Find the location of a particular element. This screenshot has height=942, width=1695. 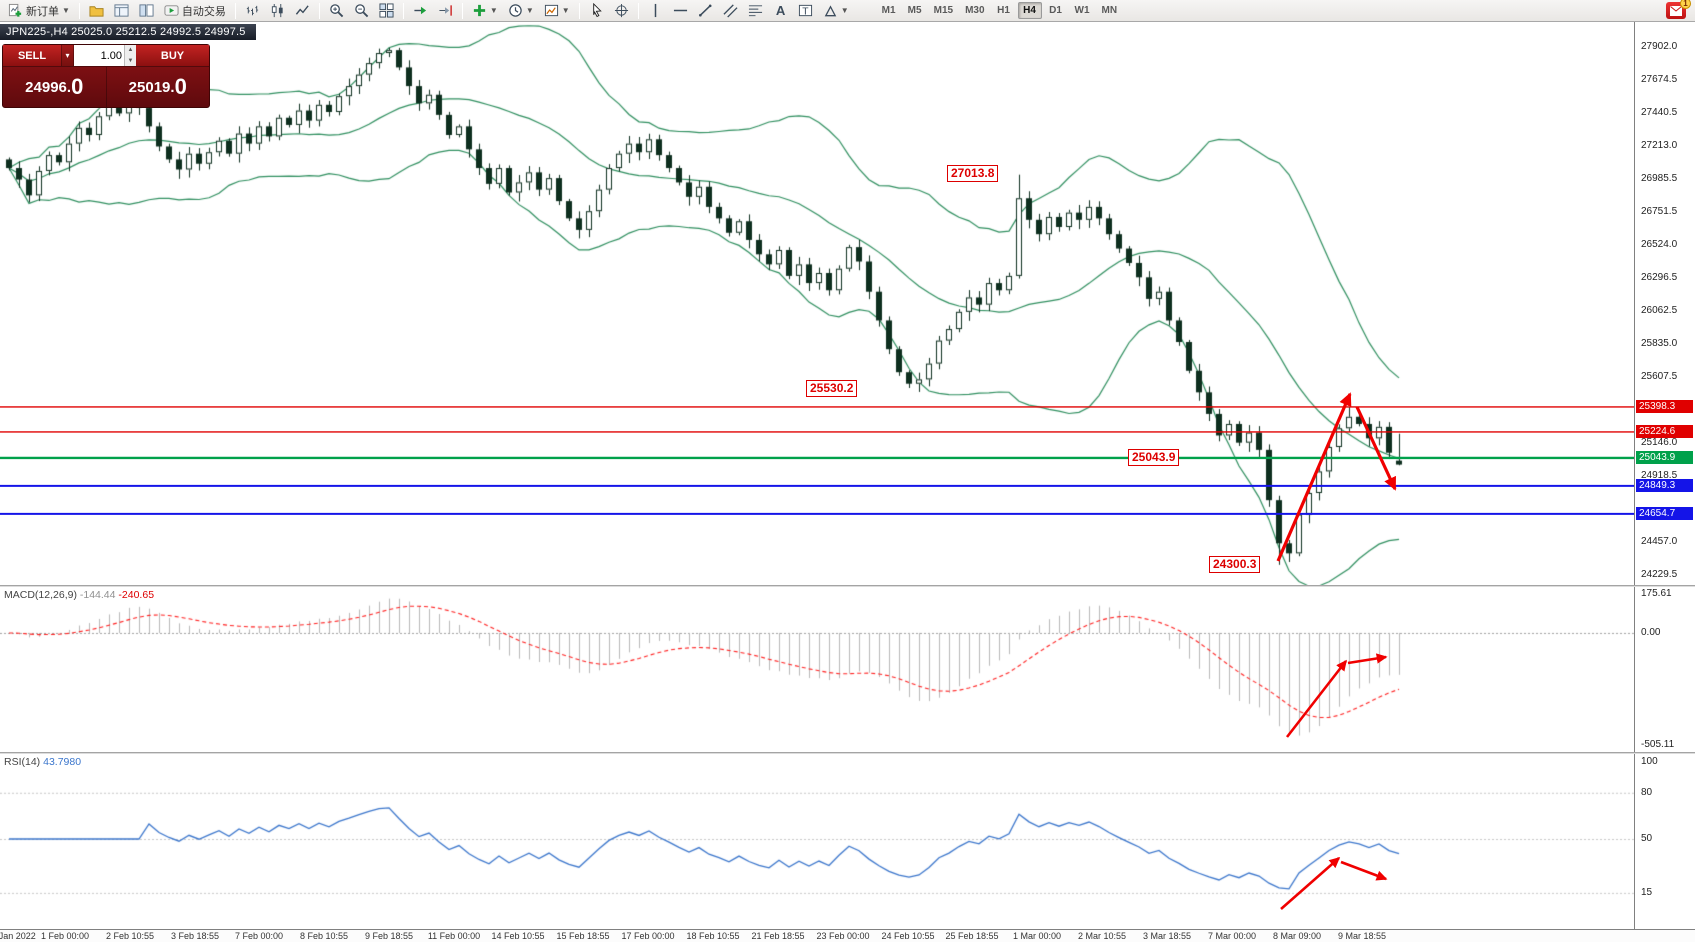

price-tick-label: 26985.5 is located at coordinates (1659, 178).